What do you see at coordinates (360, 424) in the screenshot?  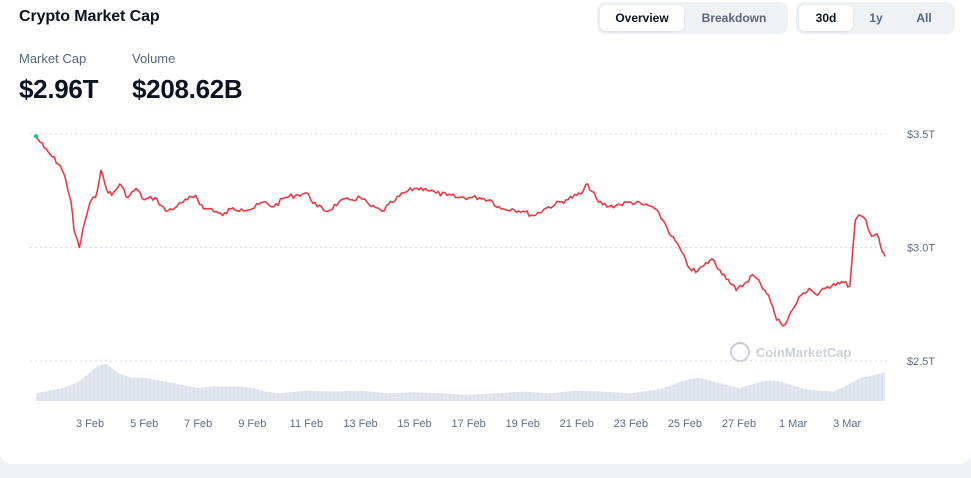 I see `x-tick-label: 13 Feb` at bounding box center [360, 424].